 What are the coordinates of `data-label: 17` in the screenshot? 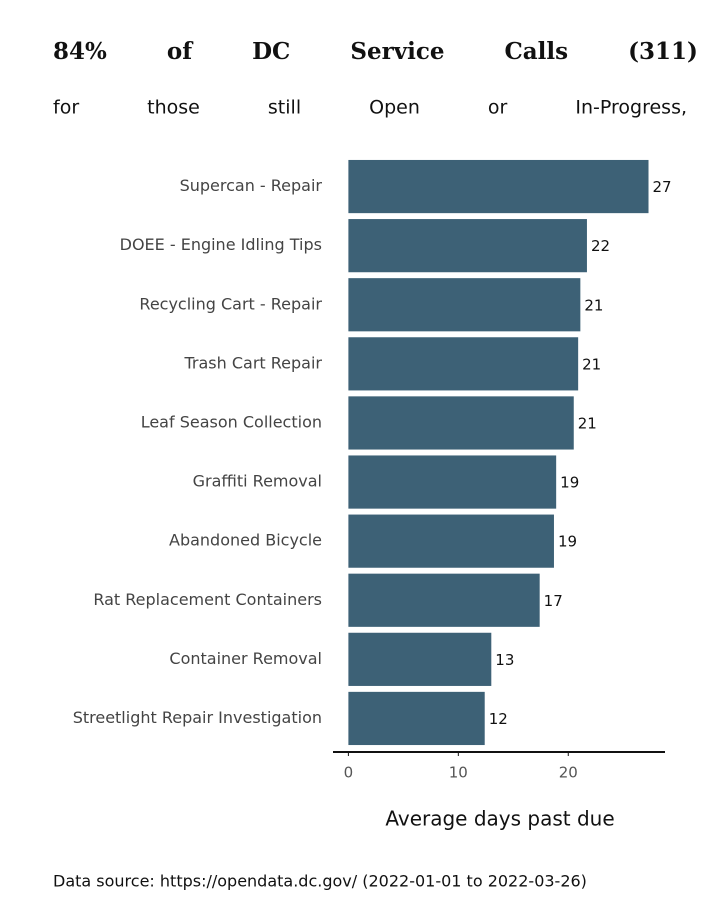 It's located at (553, 601).